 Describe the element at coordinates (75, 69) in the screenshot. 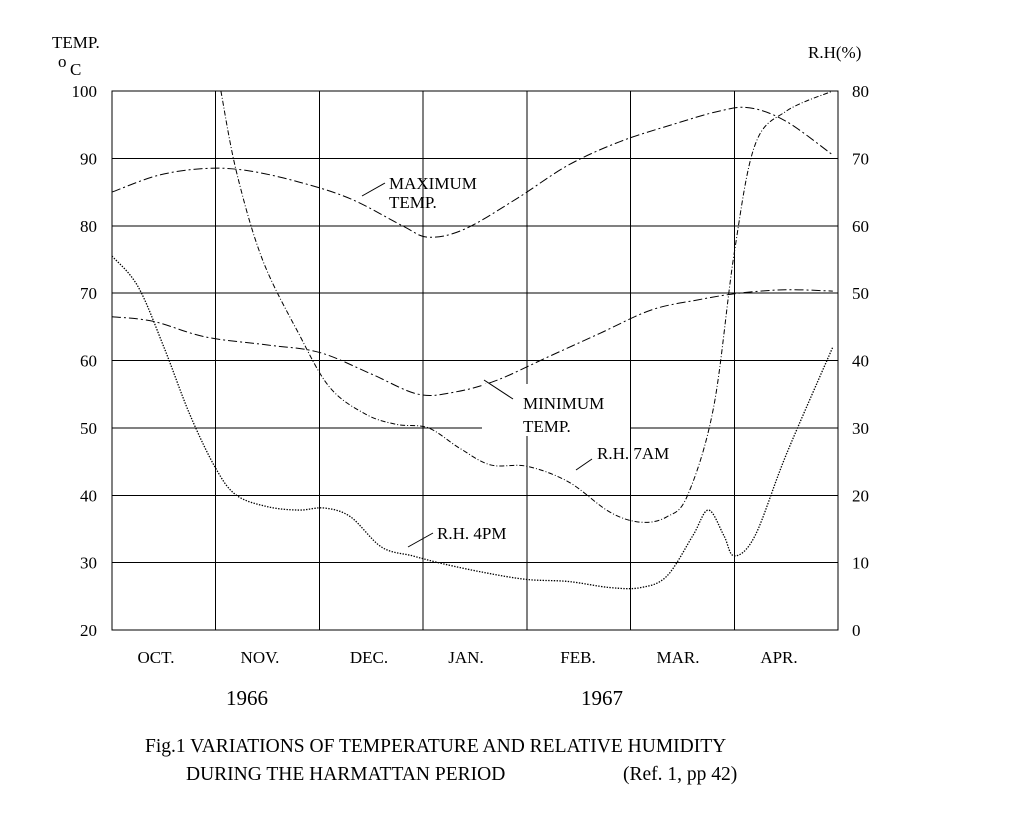

I see `left-axis-unit: C` at that location.